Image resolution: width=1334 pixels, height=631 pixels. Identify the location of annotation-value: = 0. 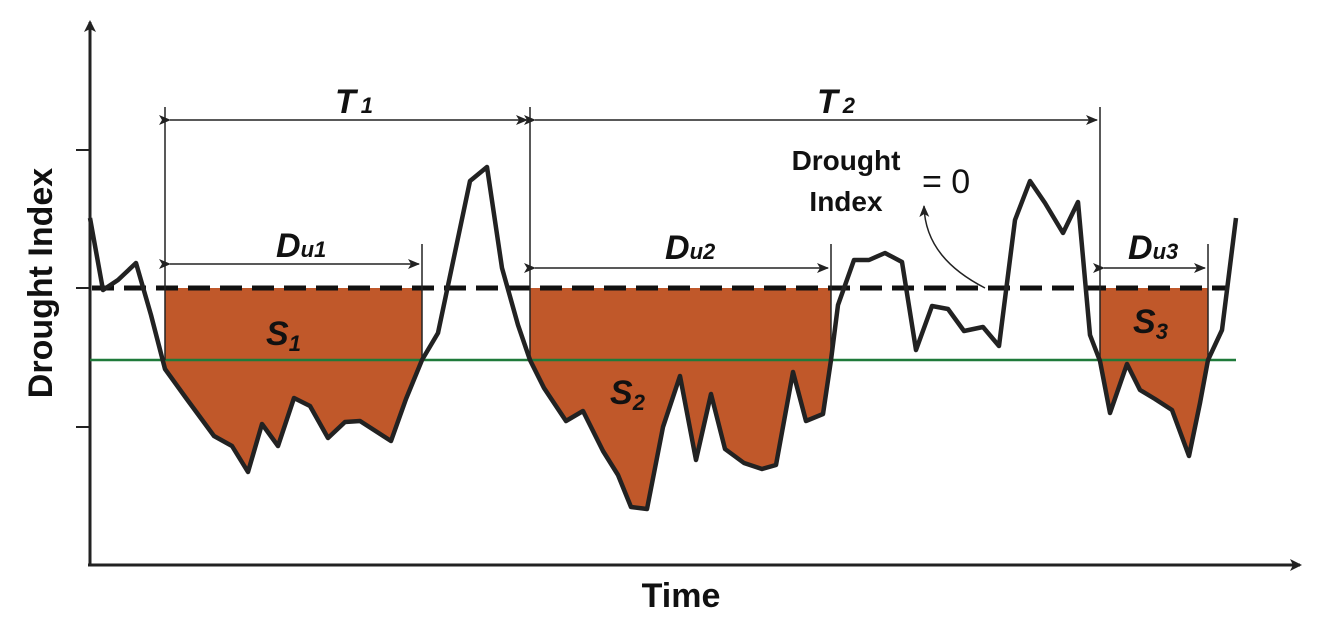
(946, 182).